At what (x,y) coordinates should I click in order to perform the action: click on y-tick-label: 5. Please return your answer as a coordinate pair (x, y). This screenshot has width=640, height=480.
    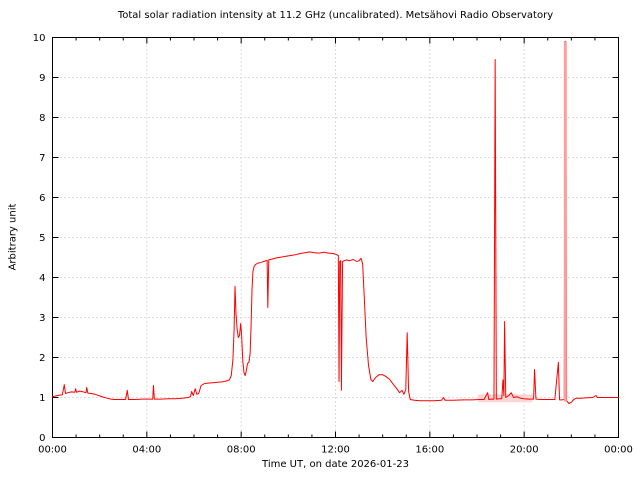
    Looking at the image, I should click on (42, 238).